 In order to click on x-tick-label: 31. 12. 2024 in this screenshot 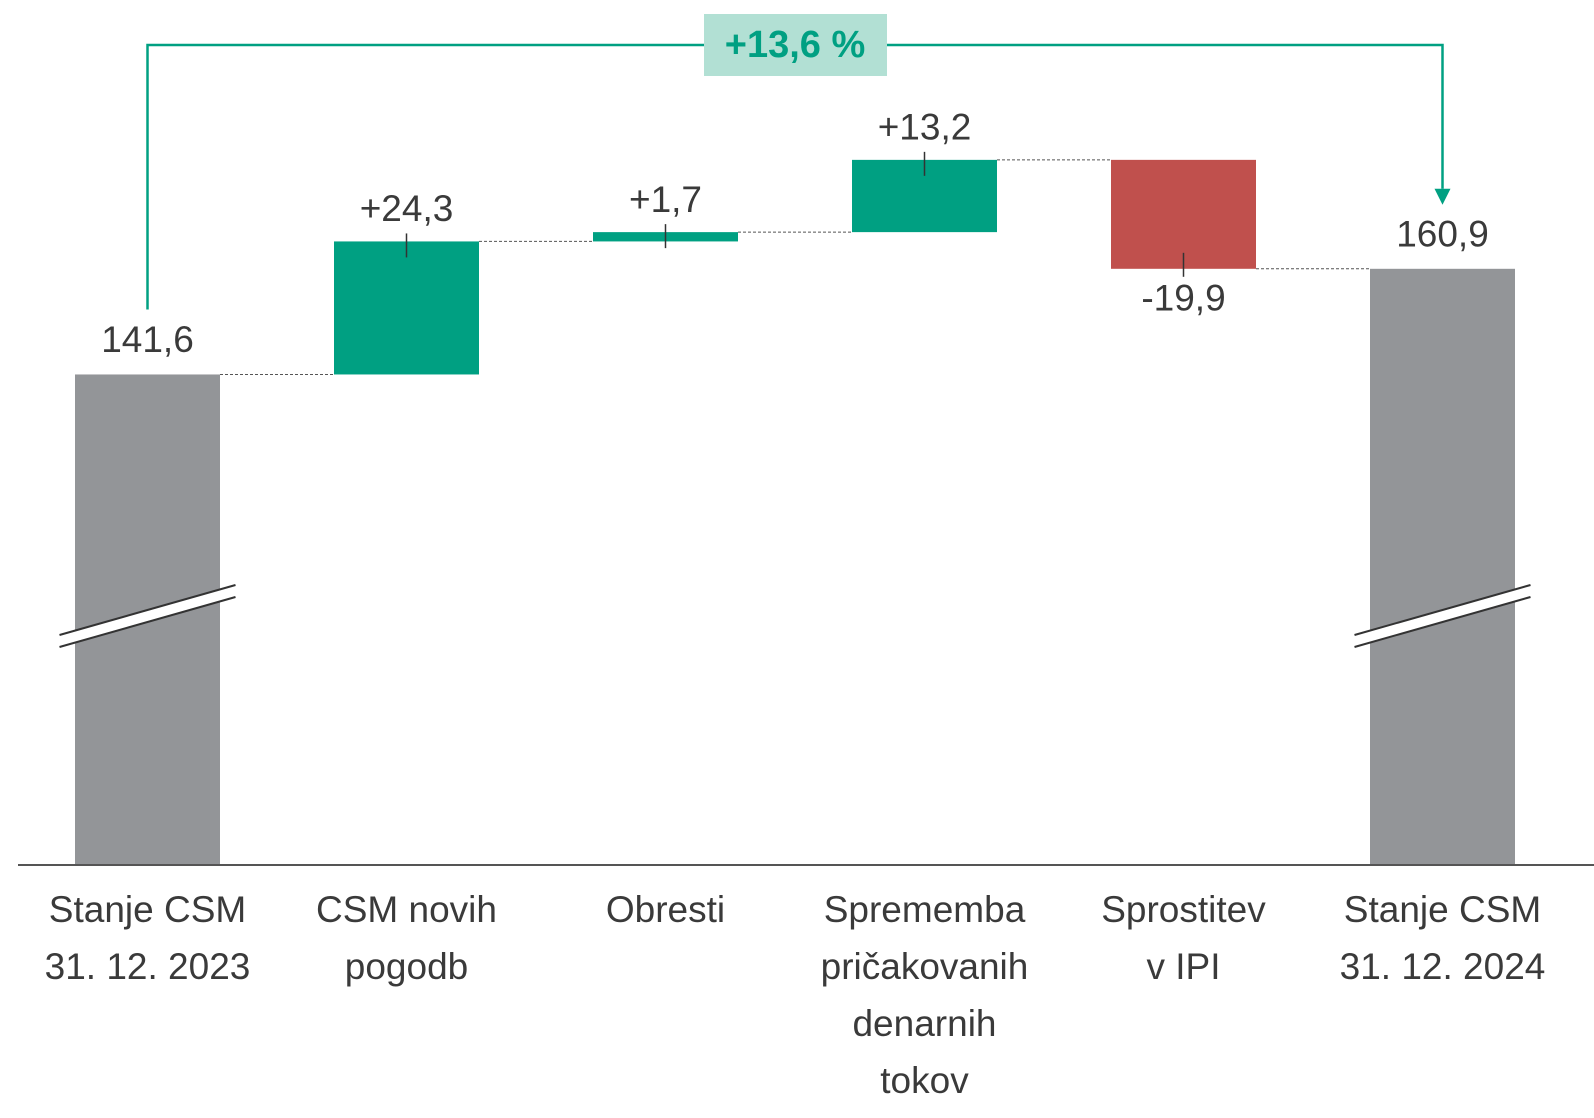, I will do `click(1443, 966)`.